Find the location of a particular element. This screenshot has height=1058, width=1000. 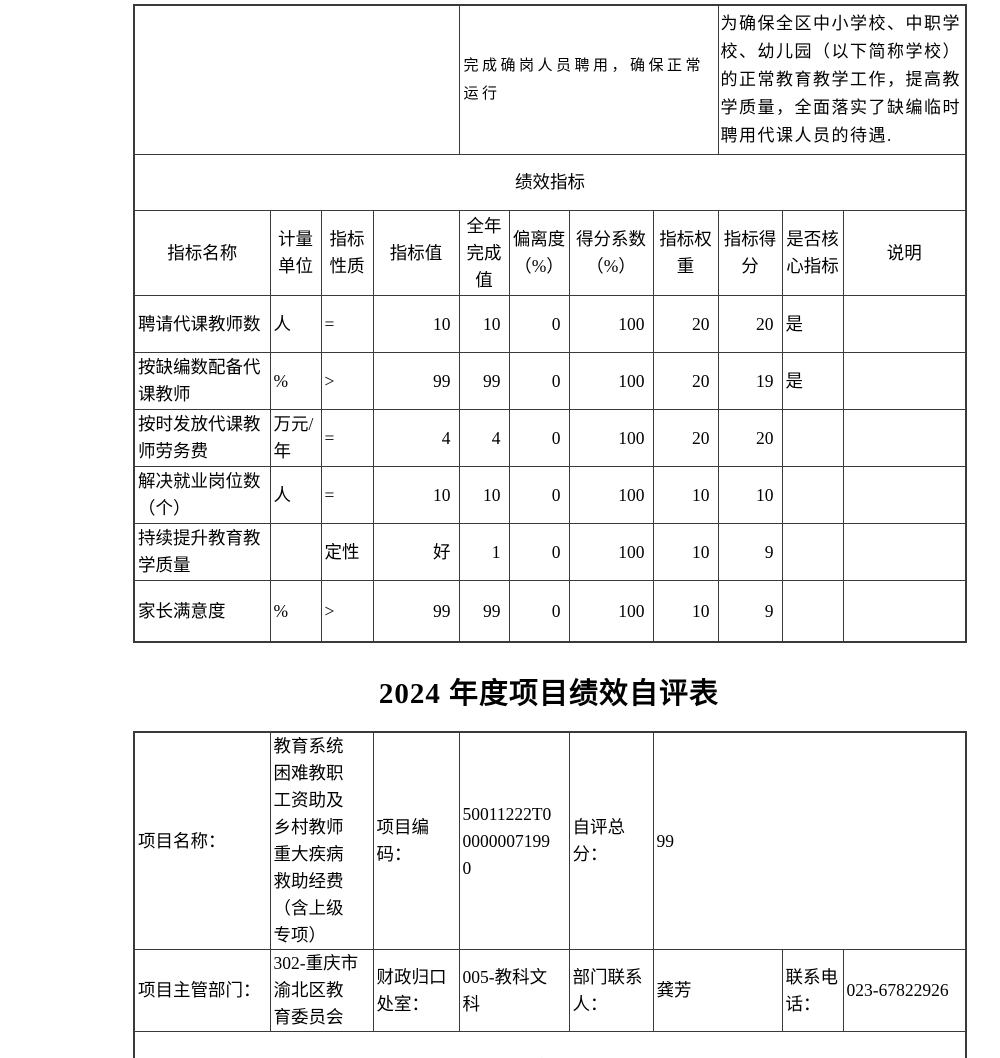

col-header-indicator-name: 指标名称 is located at coordinates (202, 253).